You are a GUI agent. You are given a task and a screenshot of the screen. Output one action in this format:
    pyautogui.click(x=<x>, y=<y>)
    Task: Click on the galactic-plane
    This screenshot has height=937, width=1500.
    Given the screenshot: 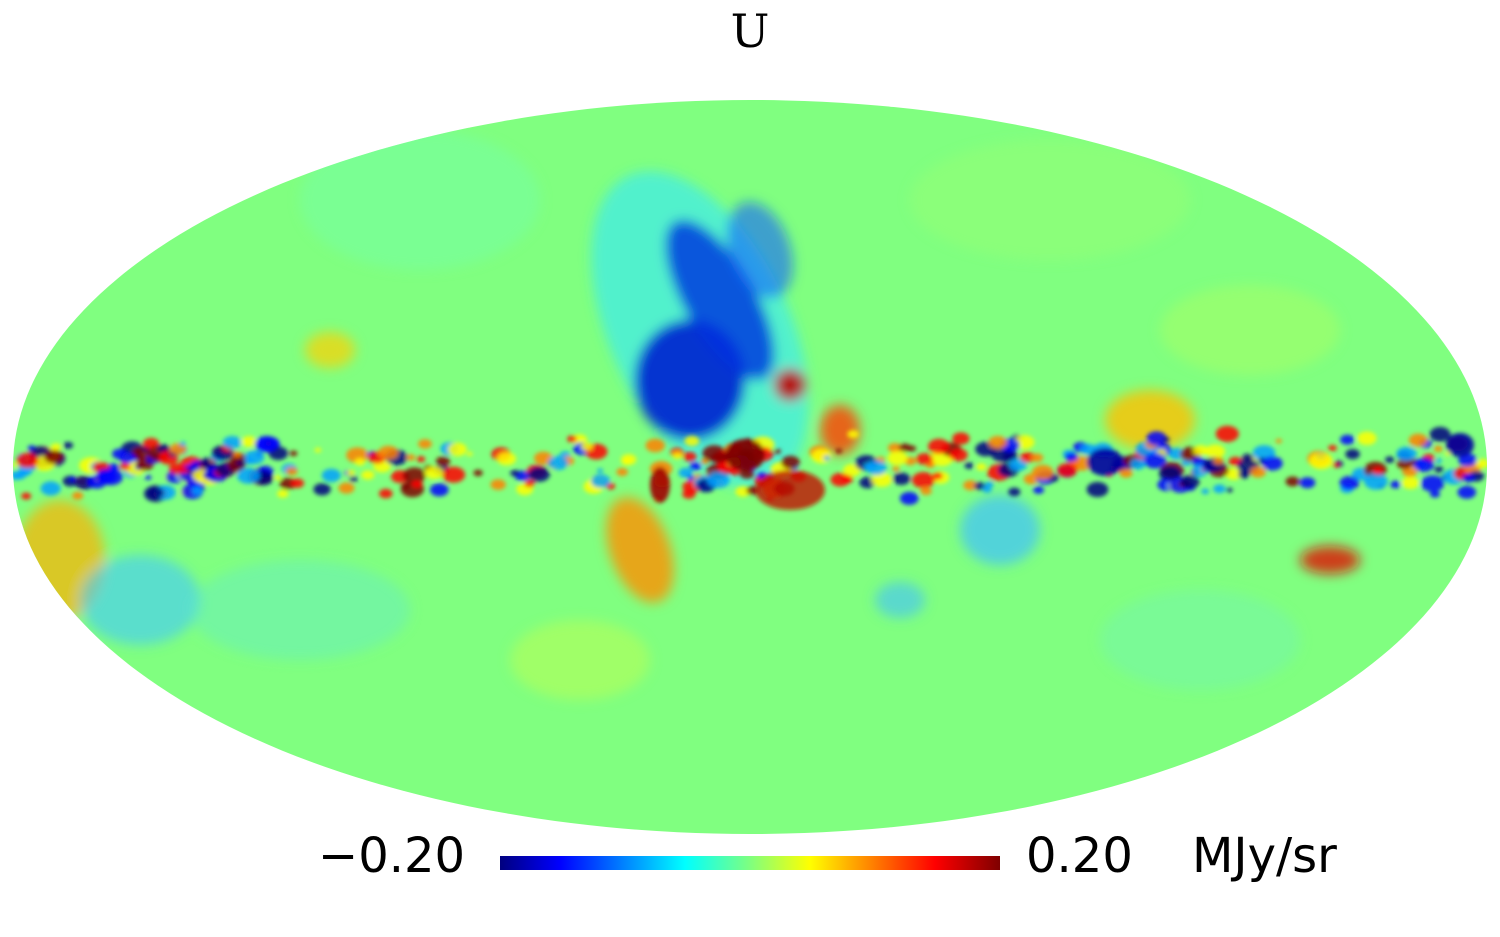 What is the action you would take?
    pyautogui.click(x=750, y=467)
    